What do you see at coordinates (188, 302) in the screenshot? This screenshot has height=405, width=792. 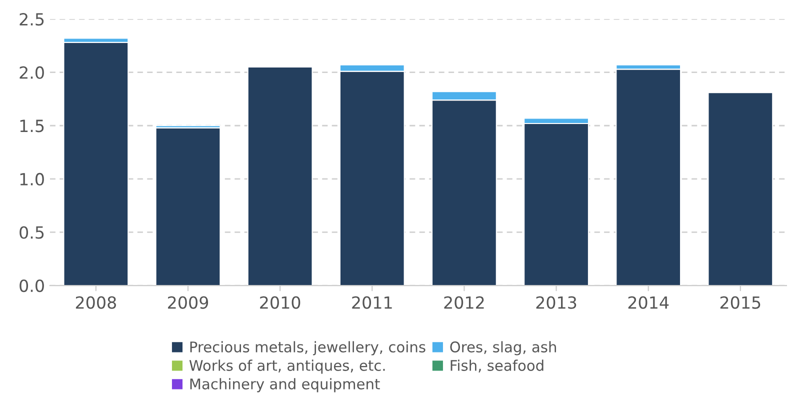 I see `x-tick-label: 2009` at bounding box center [188, 302].